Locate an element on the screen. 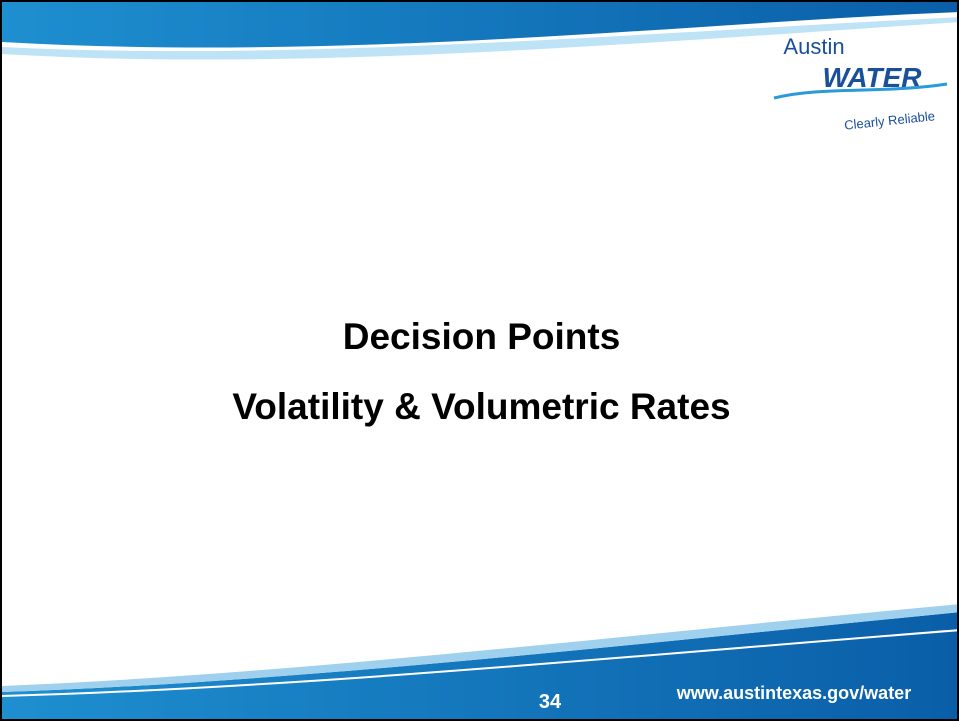  top-wave is located at coordinates (479, 25).